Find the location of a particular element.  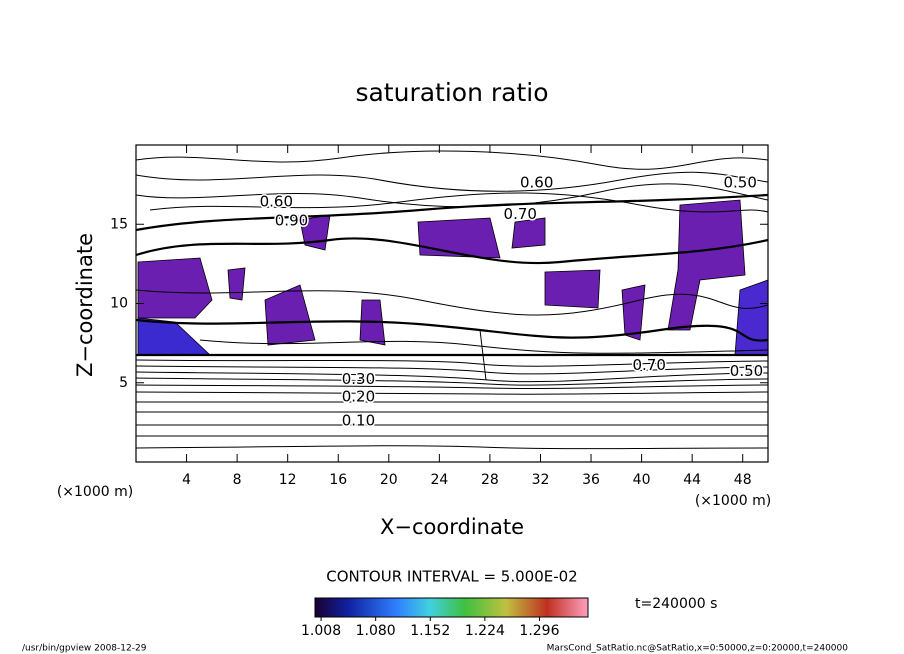

x-tick-label: 40 is located at coordinates (642, 480).